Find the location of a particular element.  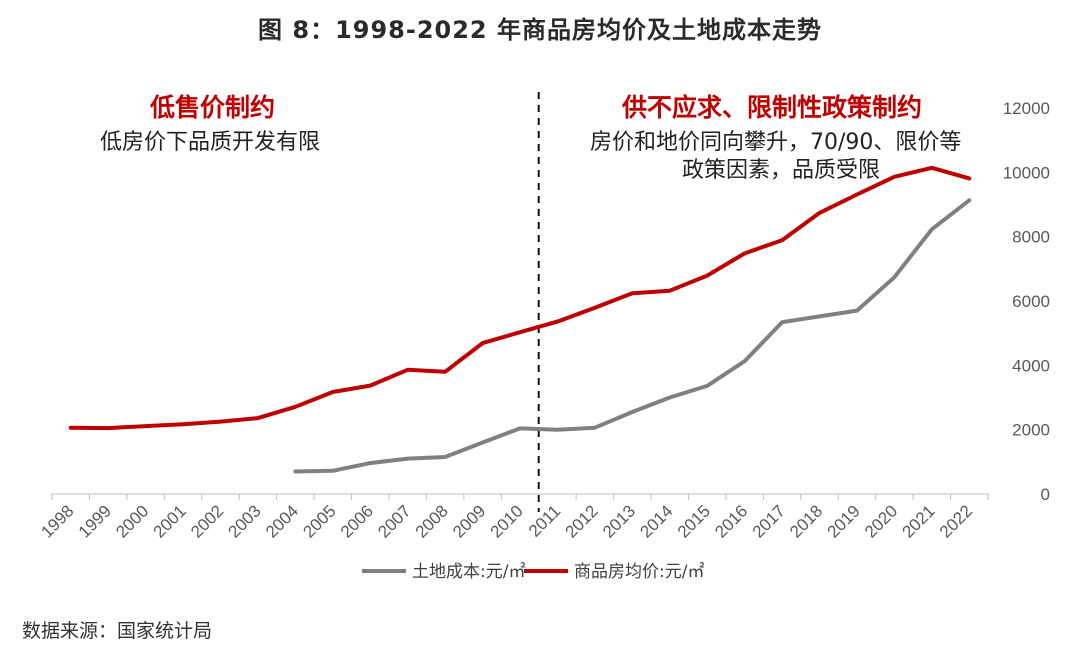

y-tick-label: 12000 is located at coordinates (1026, 108).